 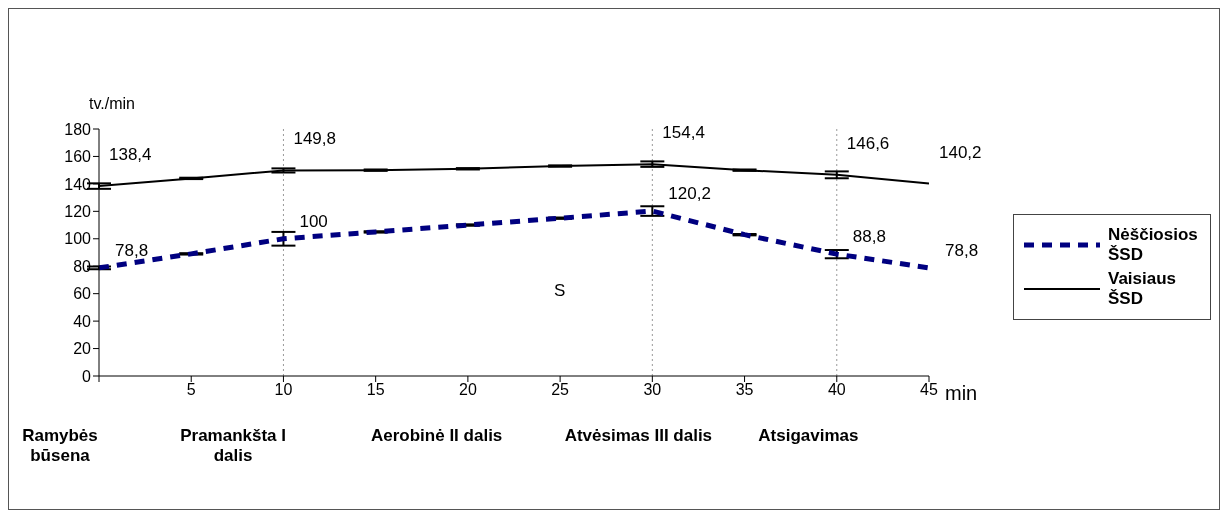 What do you see at coordinates (82, 349) in the screenshot?
I see `y-tick-label: 20` at bounding box center [82, 349].